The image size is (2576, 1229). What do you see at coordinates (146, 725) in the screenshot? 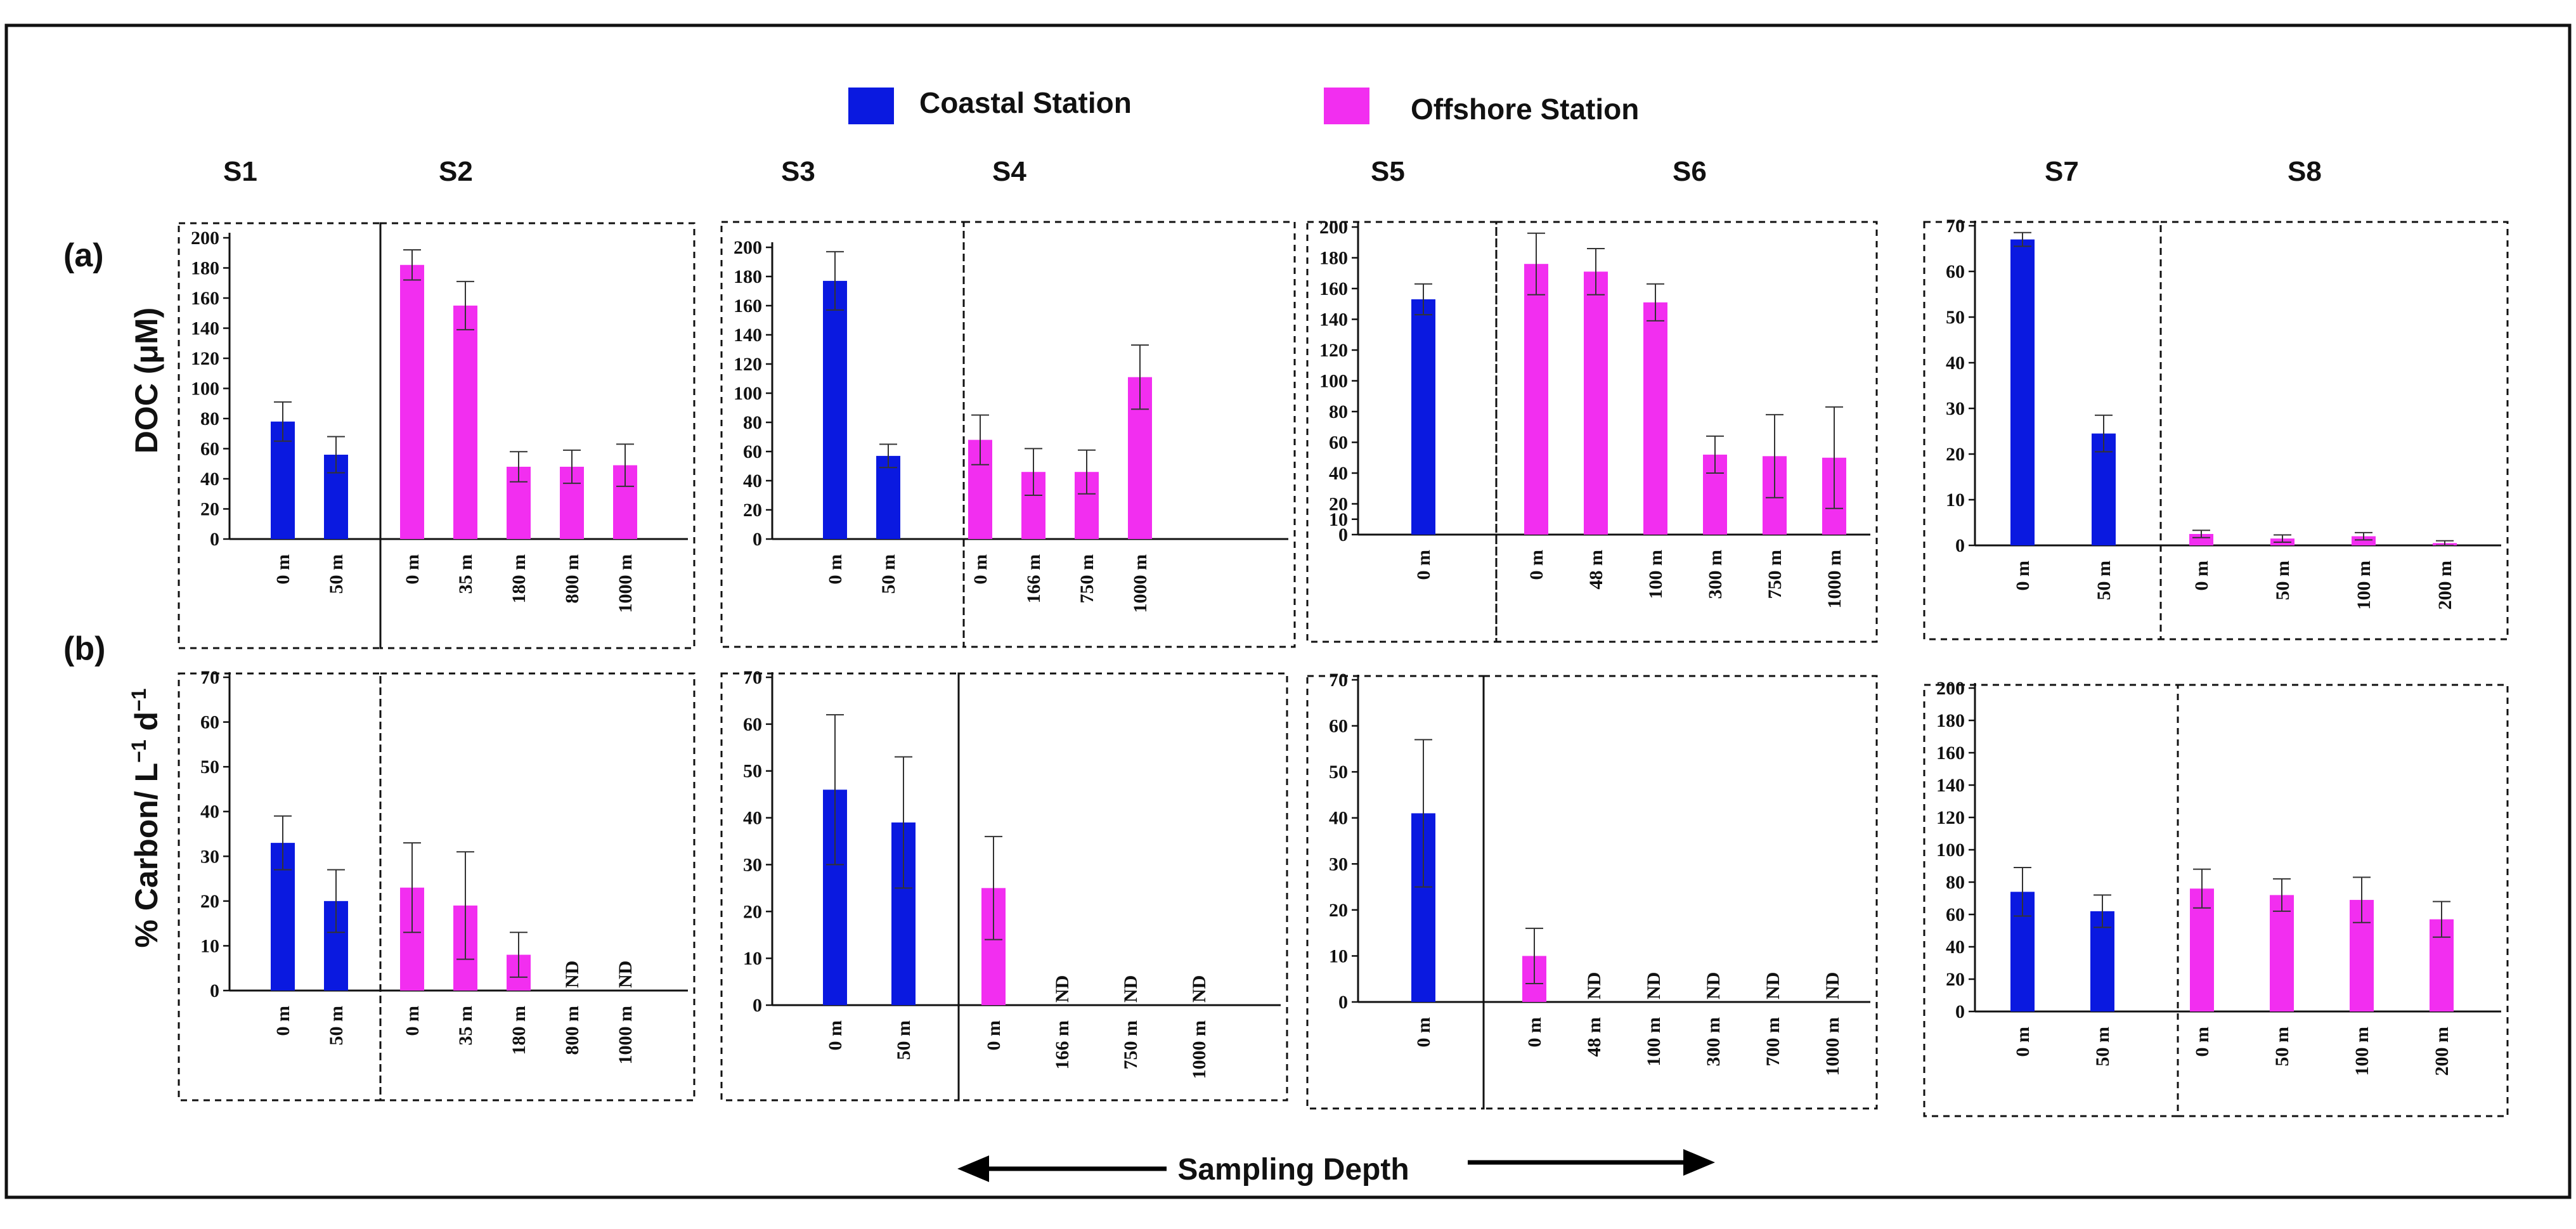
I see `y-axis-title-b-mid: d` at bounding box center [146, 725].